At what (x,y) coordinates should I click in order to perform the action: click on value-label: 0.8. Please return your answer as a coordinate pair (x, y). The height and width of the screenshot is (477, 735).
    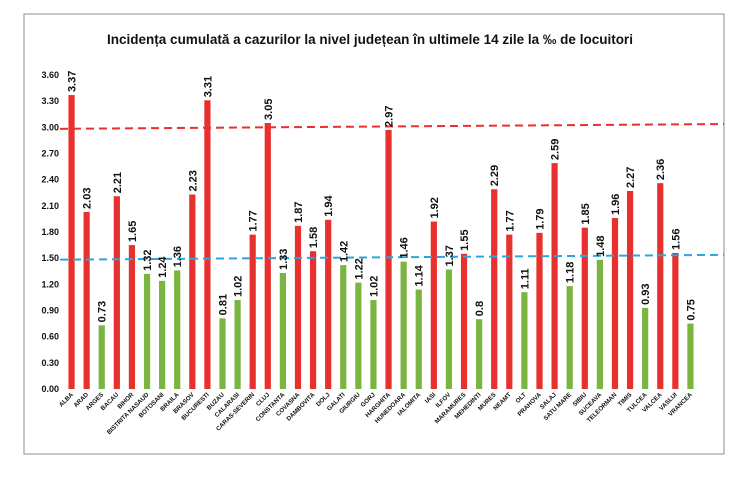
    Looking at the image, I should click on (480, 308).